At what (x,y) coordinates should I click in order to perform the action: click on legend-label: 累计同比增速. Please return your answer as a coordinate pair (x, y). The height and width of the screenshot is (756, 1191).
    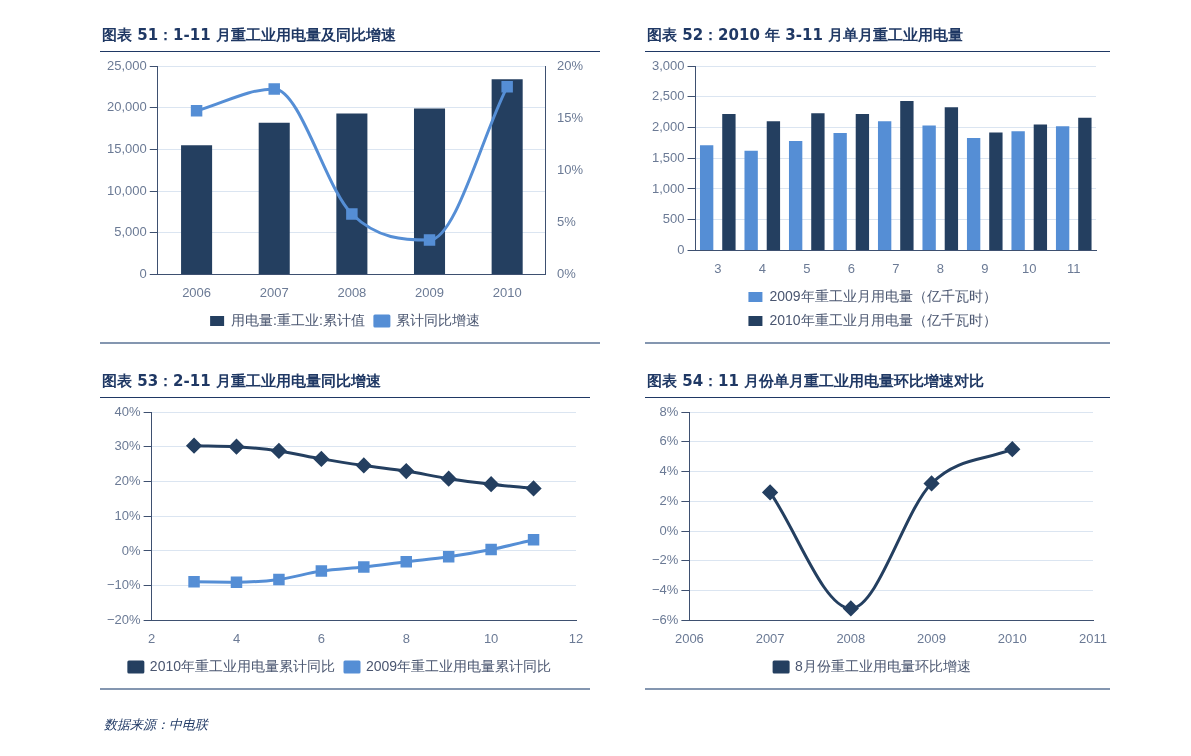
    Looking at the image, I should click on (437, 319).